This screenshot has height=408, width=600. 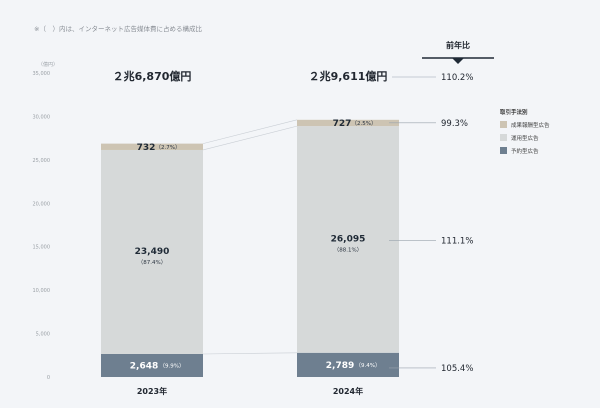 What do you see at coordinates (525, 138) in the screenshot?
I see `legend-item: 運用型広告` at bounding box center [525, 138].